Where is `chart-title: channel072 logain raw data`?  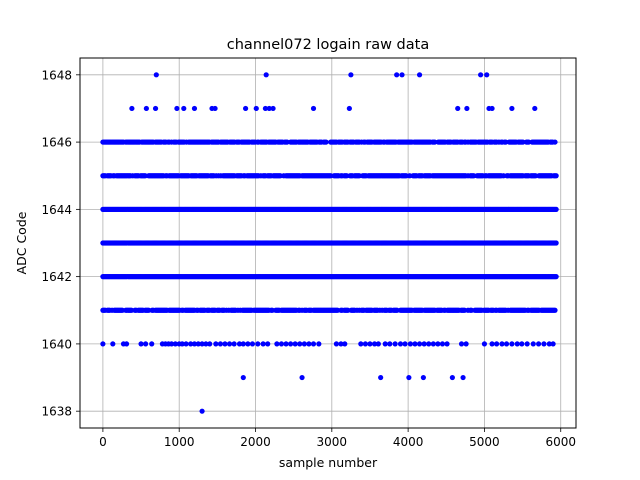
chart-title: channel072 logain raw data is located at coordinates (328, 45).